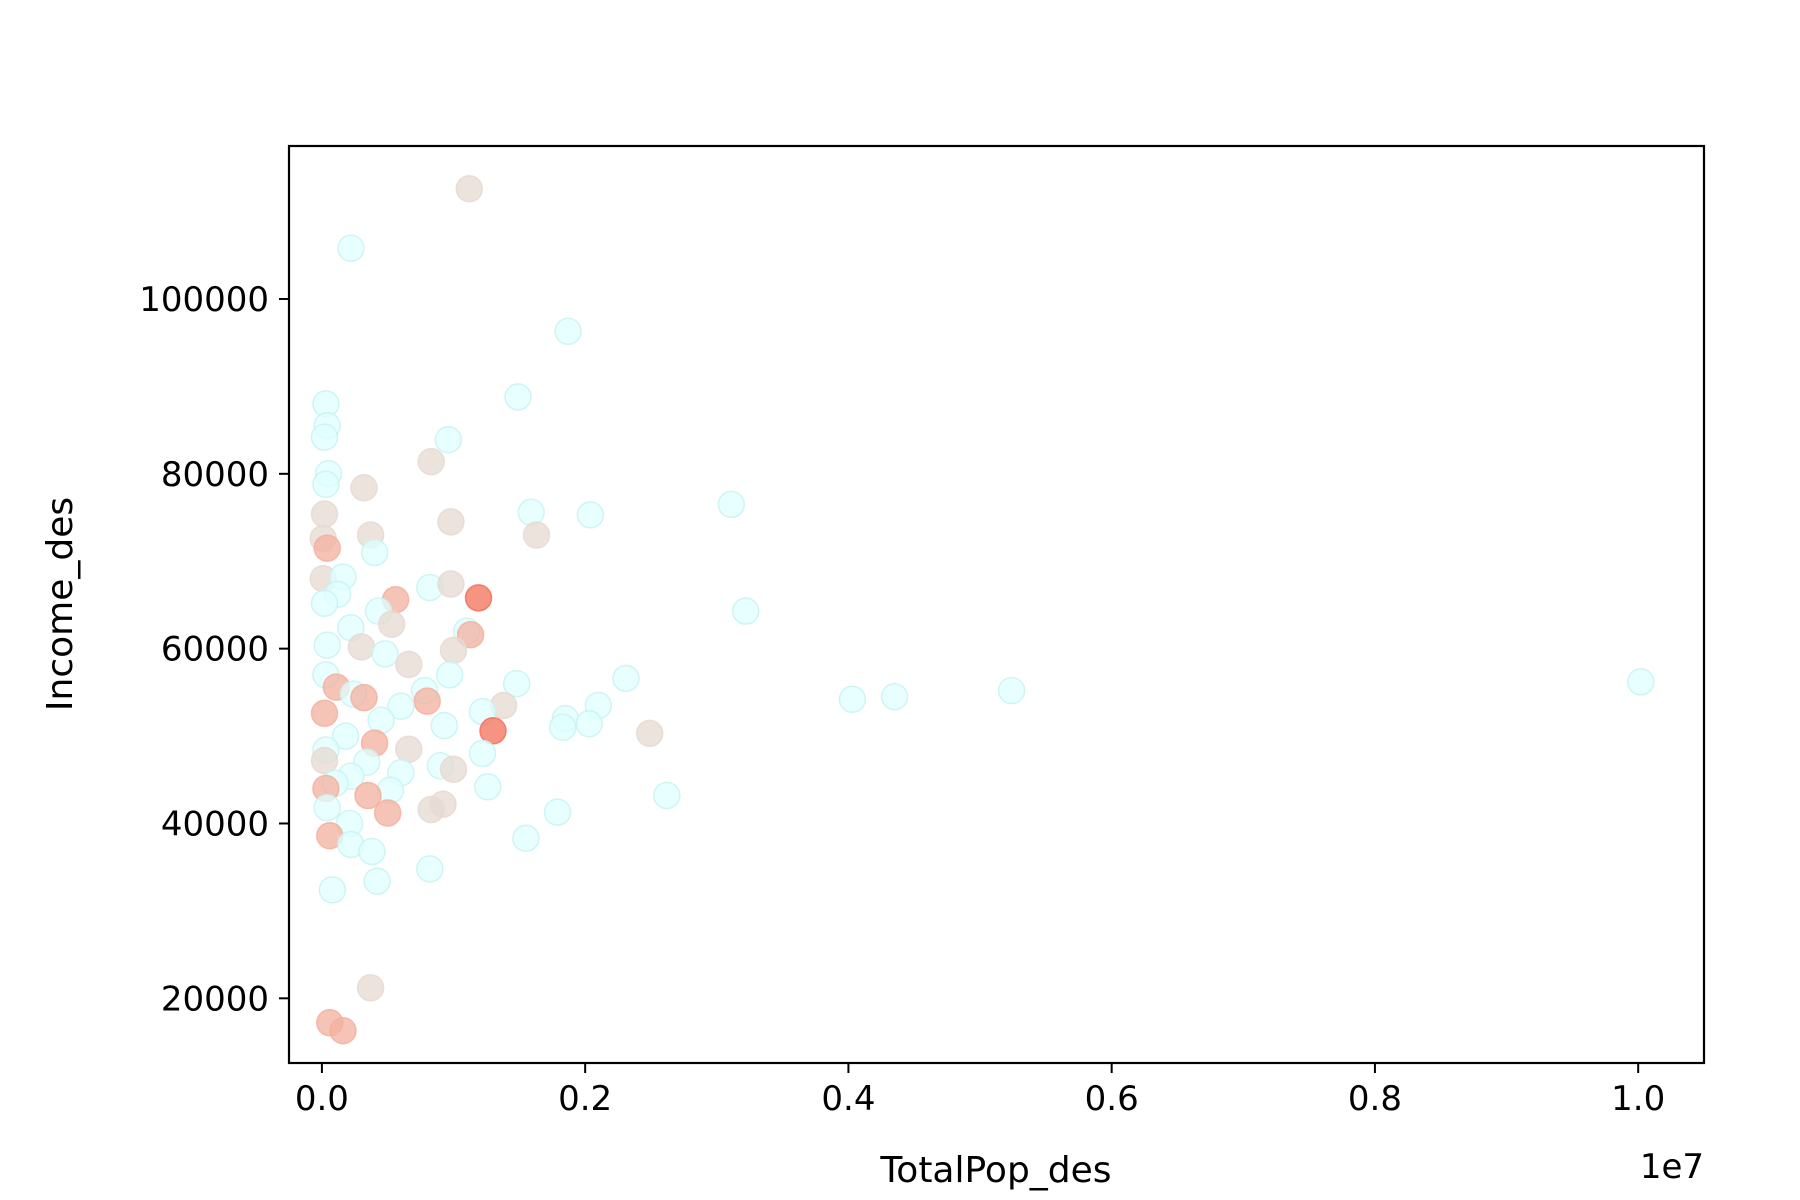 This screenshot has width=1800, height=1200. I want to click on x-tick-label: 1.0, so click(1638, 1099).